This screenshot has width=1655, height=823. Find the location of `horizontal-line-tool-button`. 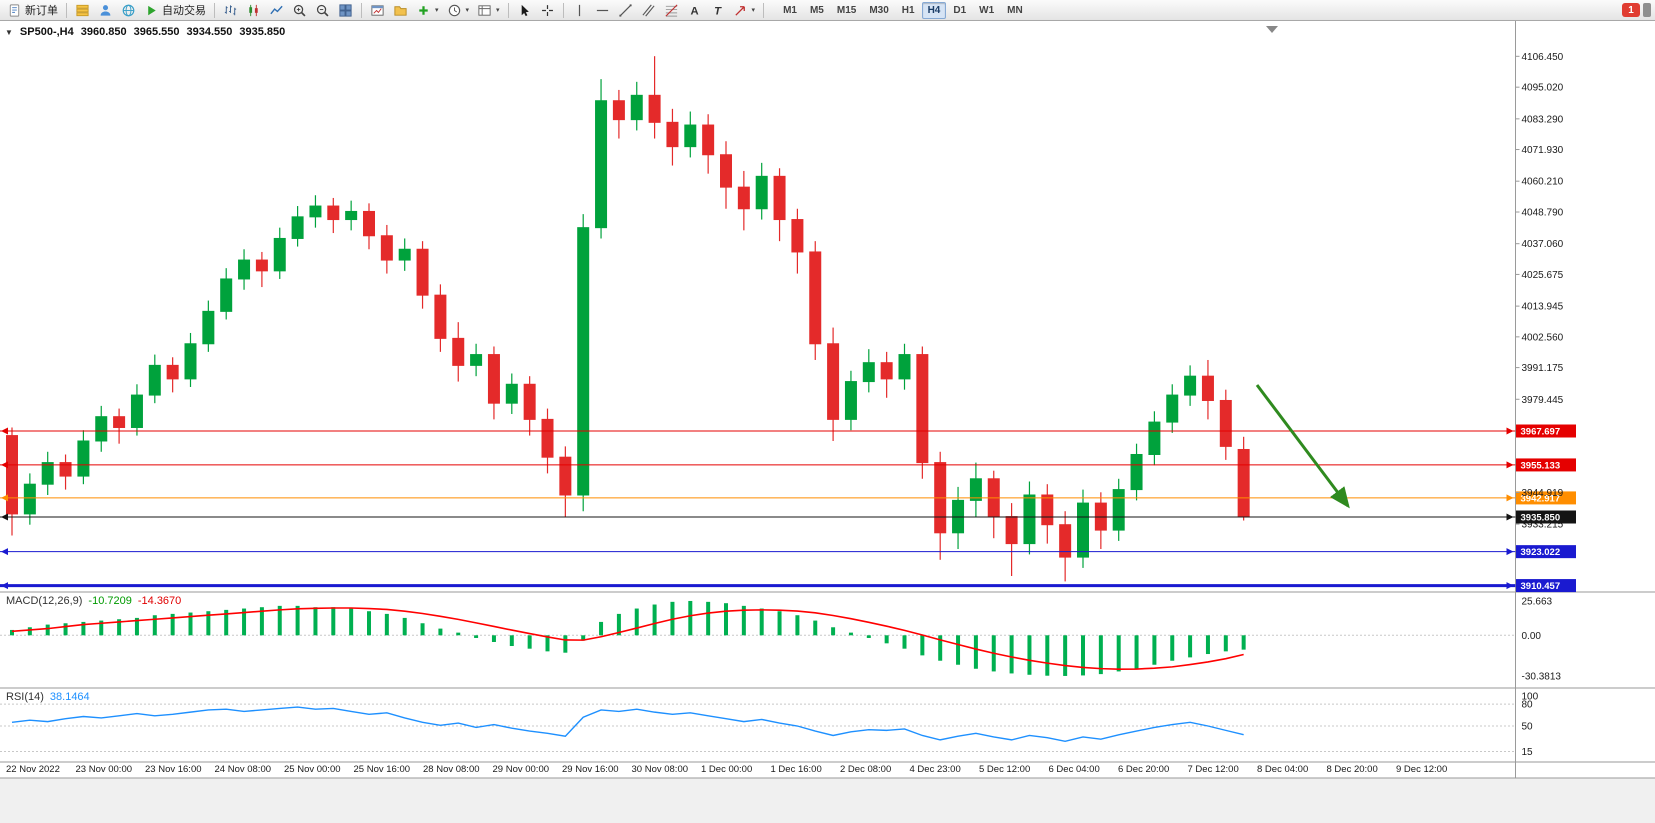

horizontal-line-tool-button is located at coordinates (602, 10).